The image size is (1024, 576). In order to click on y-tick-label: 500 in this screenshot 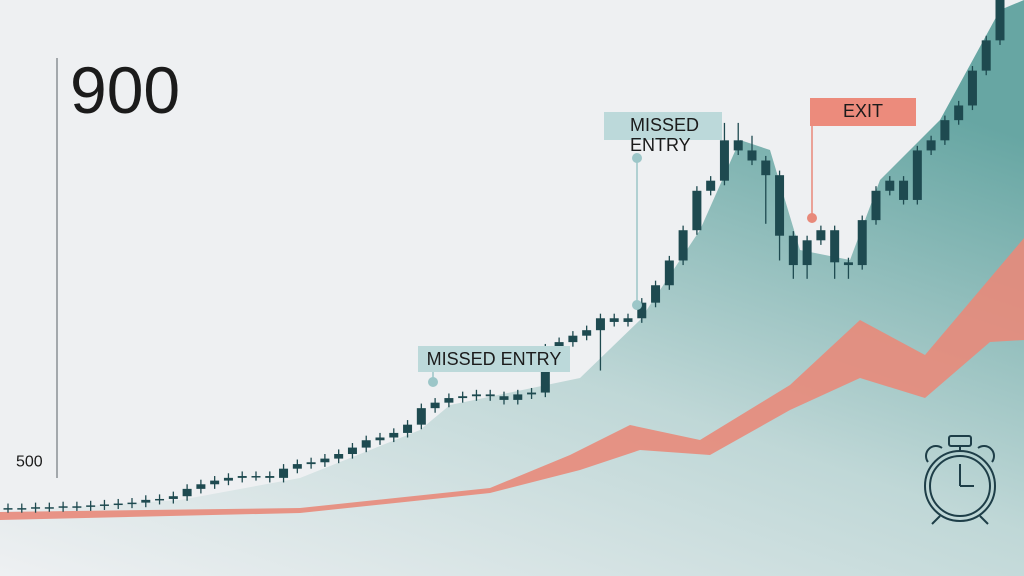, I will do `click(29, 461)`.